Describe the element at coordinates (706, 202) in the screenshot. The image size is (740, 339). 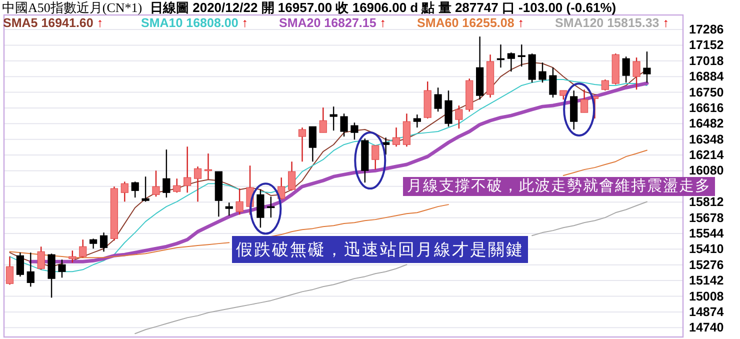
I see `y-tick-label: 15812` at that location.